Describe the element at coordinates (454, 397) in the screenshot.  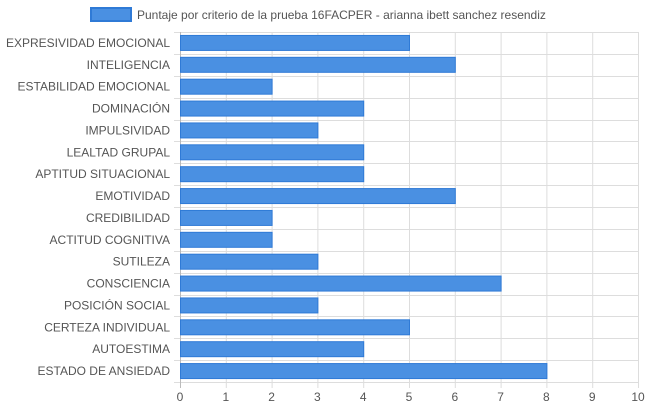
I see `x-tick-label: 6` at that location.